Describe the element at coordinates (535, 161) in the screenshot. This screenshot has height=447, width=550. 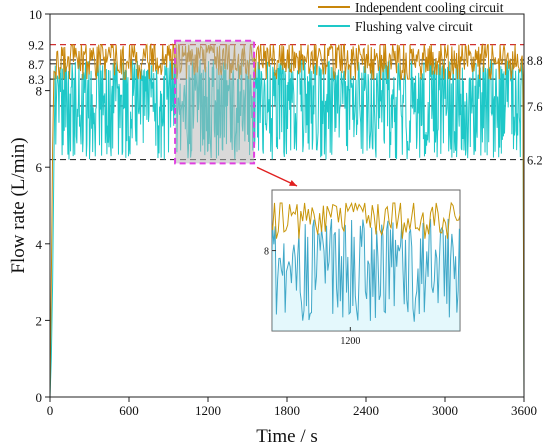
I see `reference-label-5: 6.2` at that location.